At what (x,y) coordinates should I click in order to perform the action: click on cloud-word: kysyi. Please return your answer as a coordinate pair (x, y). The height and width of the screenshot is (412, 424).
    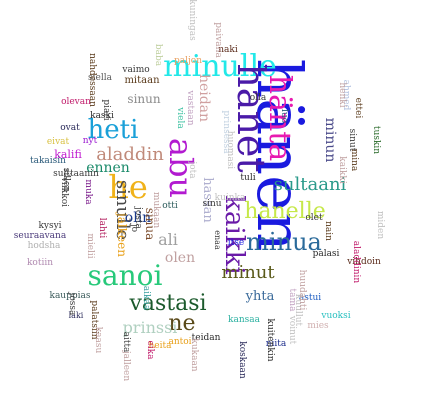
    Looking at the image, I should click on (49, 226).